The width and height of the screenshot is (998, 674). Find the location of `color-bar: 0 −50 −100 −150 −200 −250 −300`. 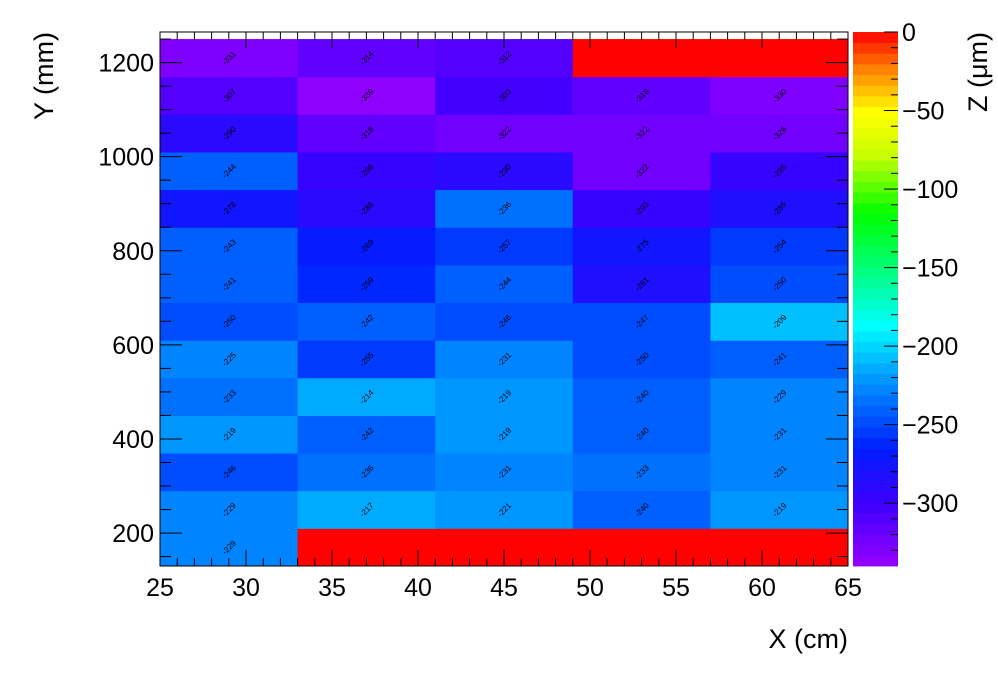

color-bar: 0 −50 −100 −150 −200 −250 −300 is located at coordinates (905, 293).